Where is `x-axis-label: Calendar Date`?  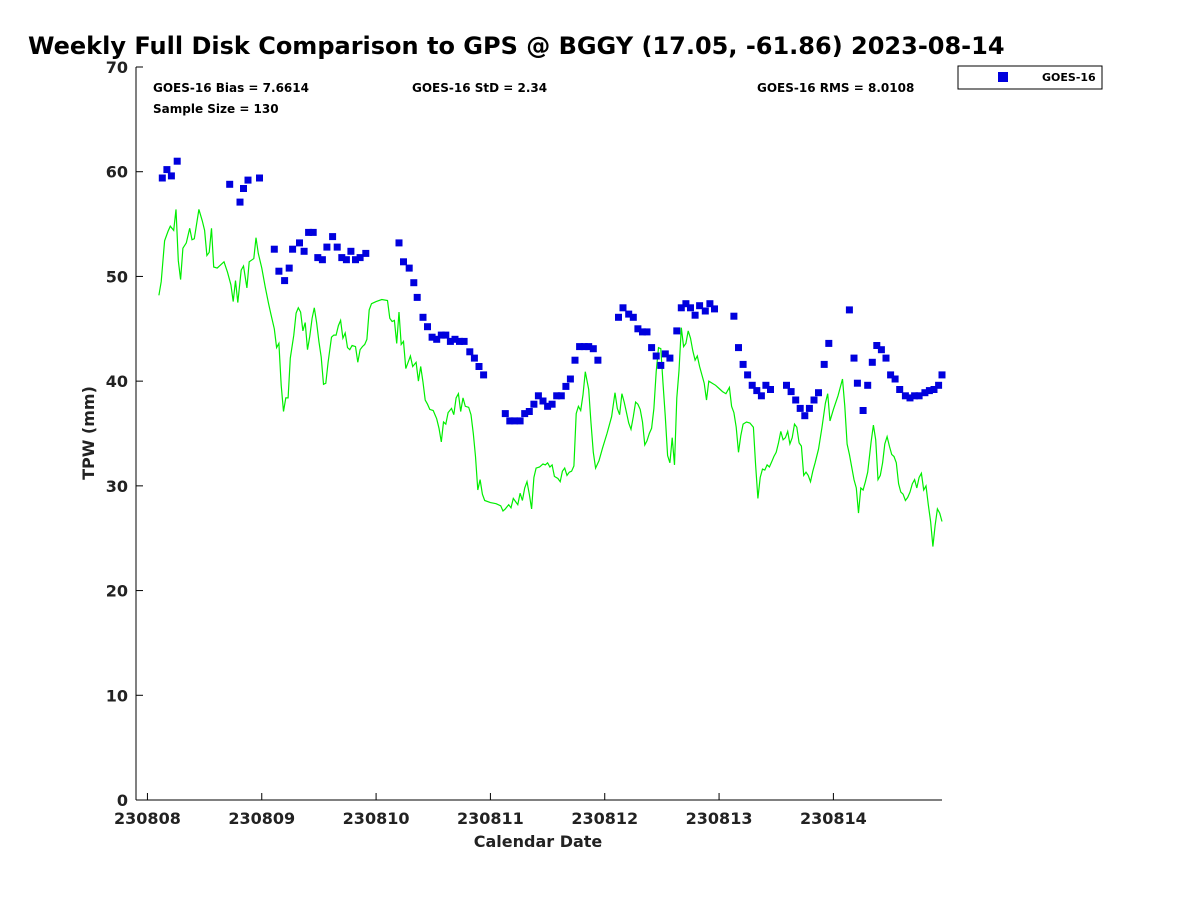 x-axis-label: Calendar Date is located at coordinates (538, 841).